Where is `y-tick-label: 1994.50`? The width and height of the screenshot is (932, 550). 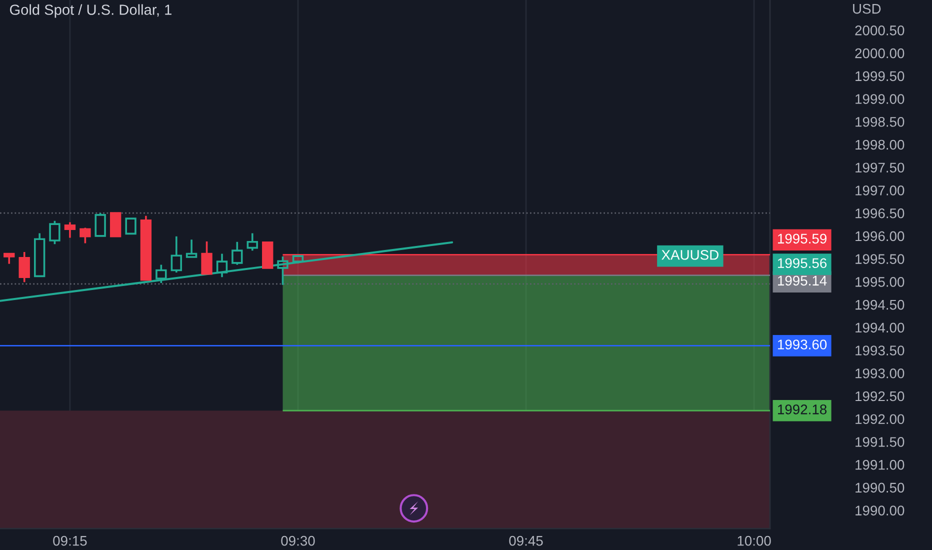
y-tick-label: 1994.50 is located at coordinates (880, 305).